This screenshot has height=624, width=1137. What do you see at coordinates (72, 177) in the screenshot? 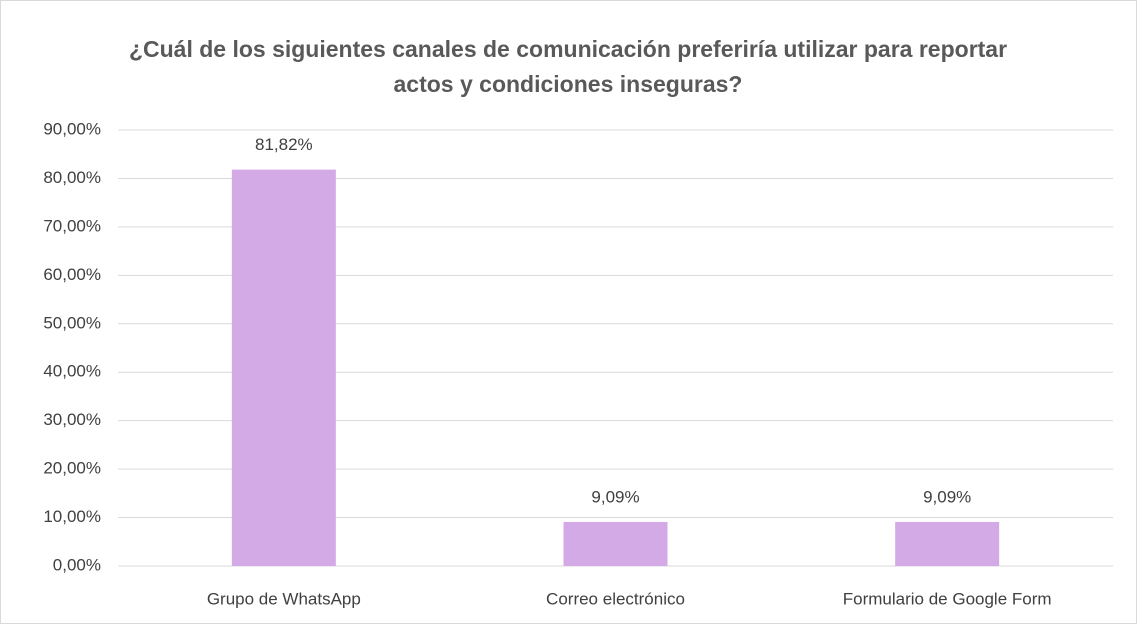
I see `y-tick-label: 80,00%` at bounding box center [72, 177].